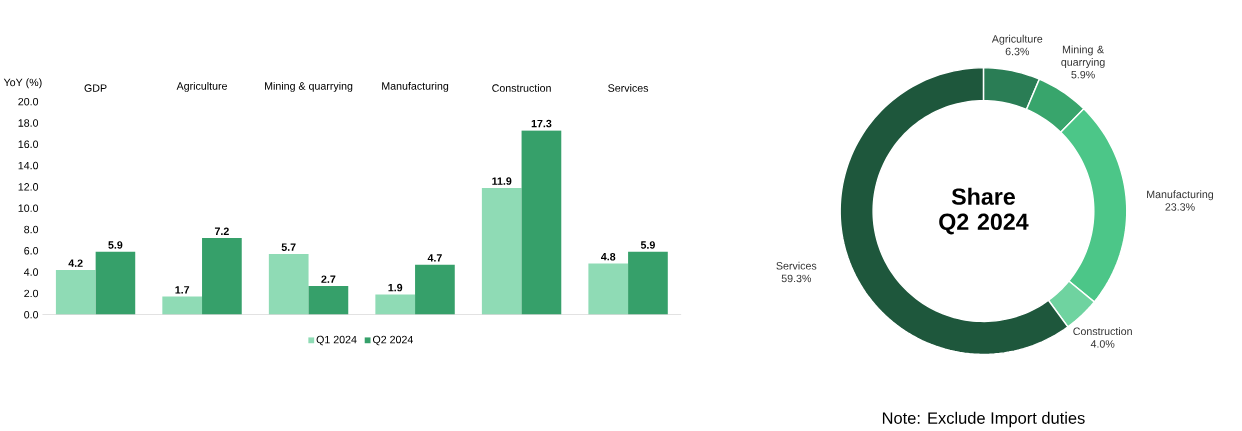 The height and width of the screenshot is (431, 1242). Describe the element at coordinates (336, 340) in the screenshot. I see `legend-label: Q1 2024` at that location.